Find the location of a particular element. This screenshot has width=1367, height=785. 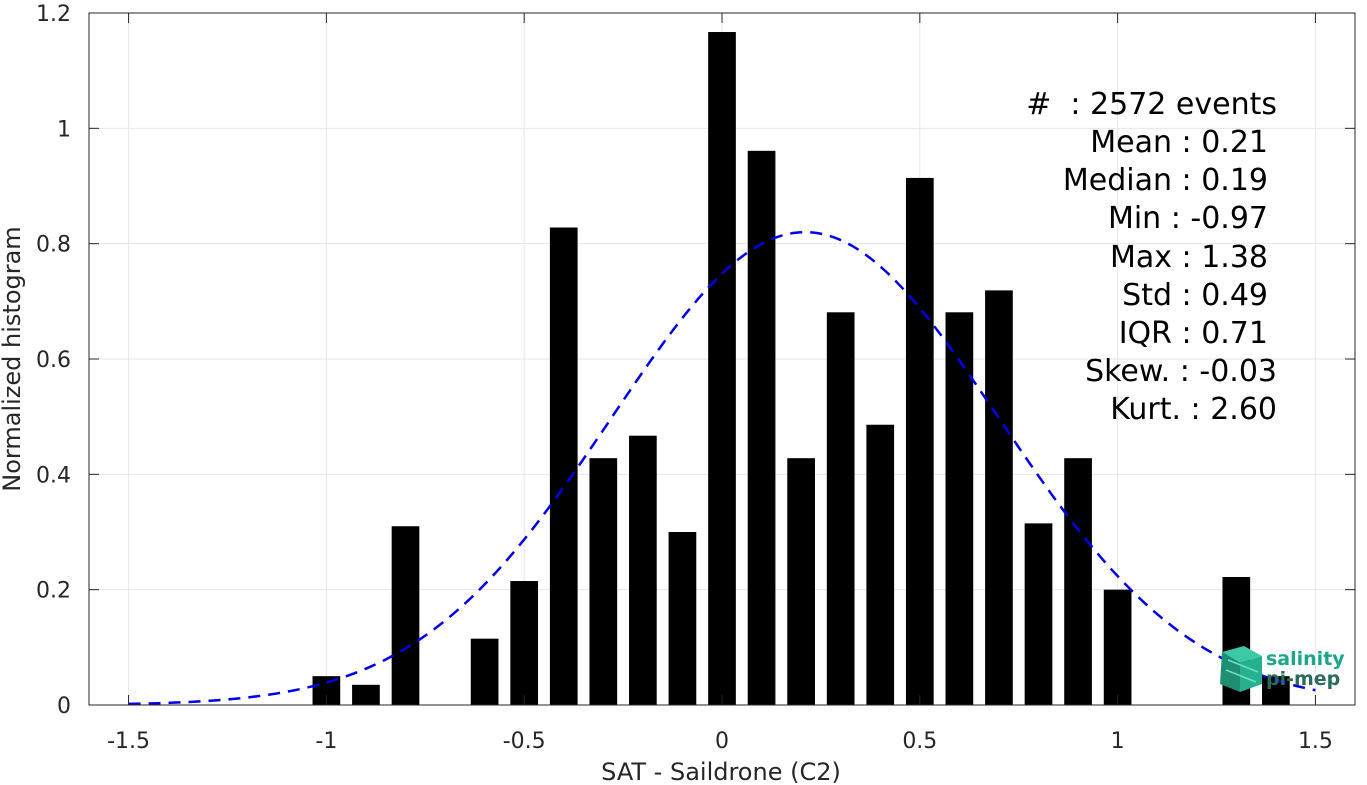

x-tick-label-1: -1 is located at coordinates (326, 741).